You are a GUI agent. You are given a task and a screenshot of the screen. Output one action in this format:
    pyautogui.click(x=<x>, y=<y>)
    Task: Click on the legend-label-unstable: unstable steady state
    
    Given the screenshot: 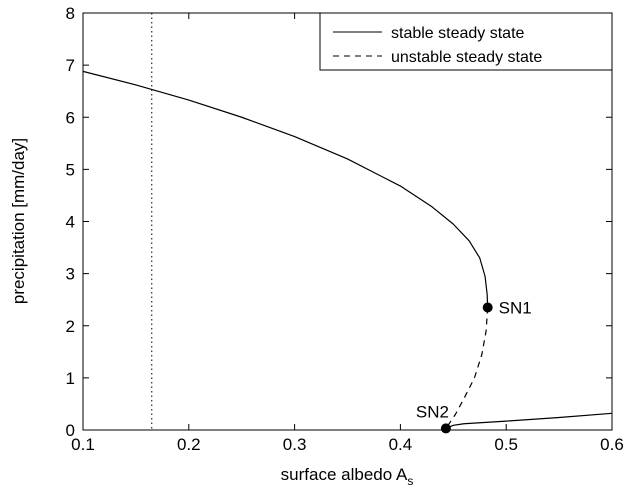 What is the action you would take?
    pyautogui.click(x=466, y=57)
    